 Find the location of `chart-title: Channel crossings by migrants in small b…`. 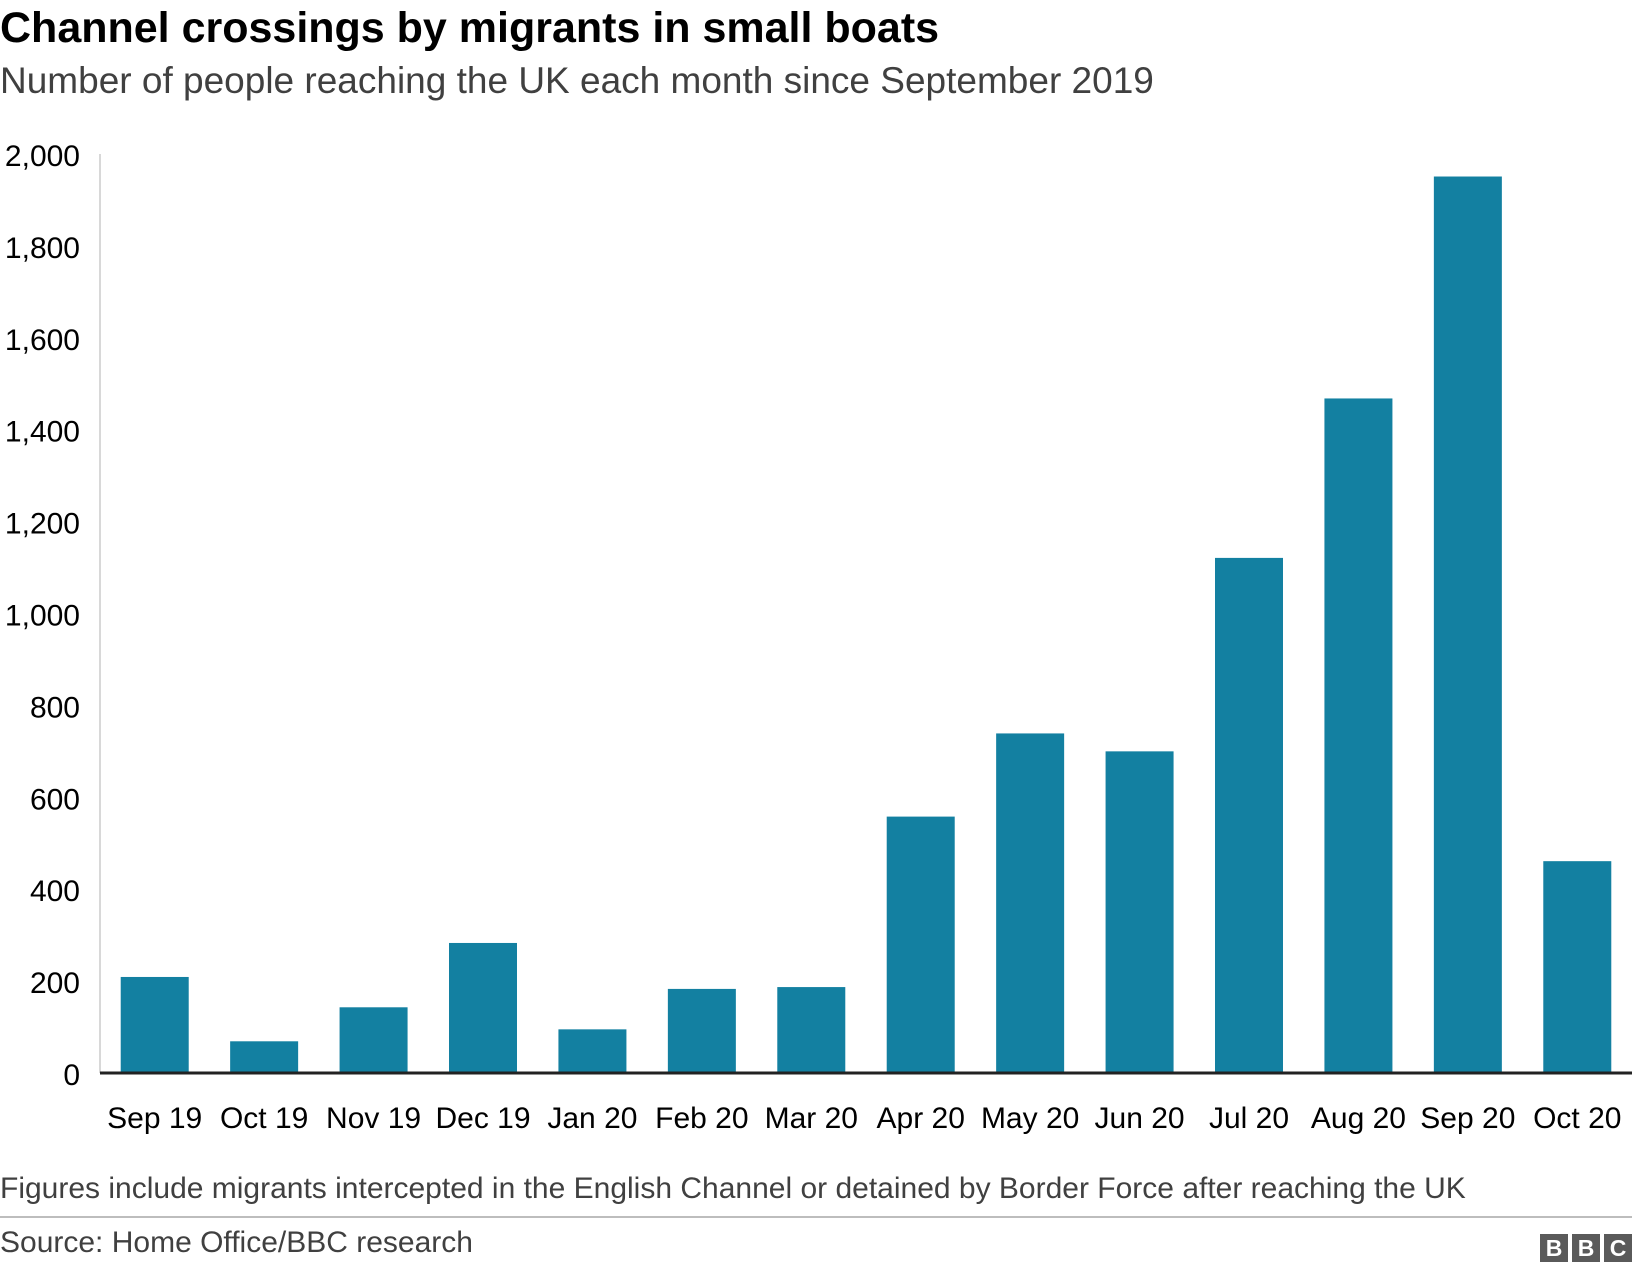

chart-title: Channel crossings by migrants in small b… is located at coordinates (470, 28).